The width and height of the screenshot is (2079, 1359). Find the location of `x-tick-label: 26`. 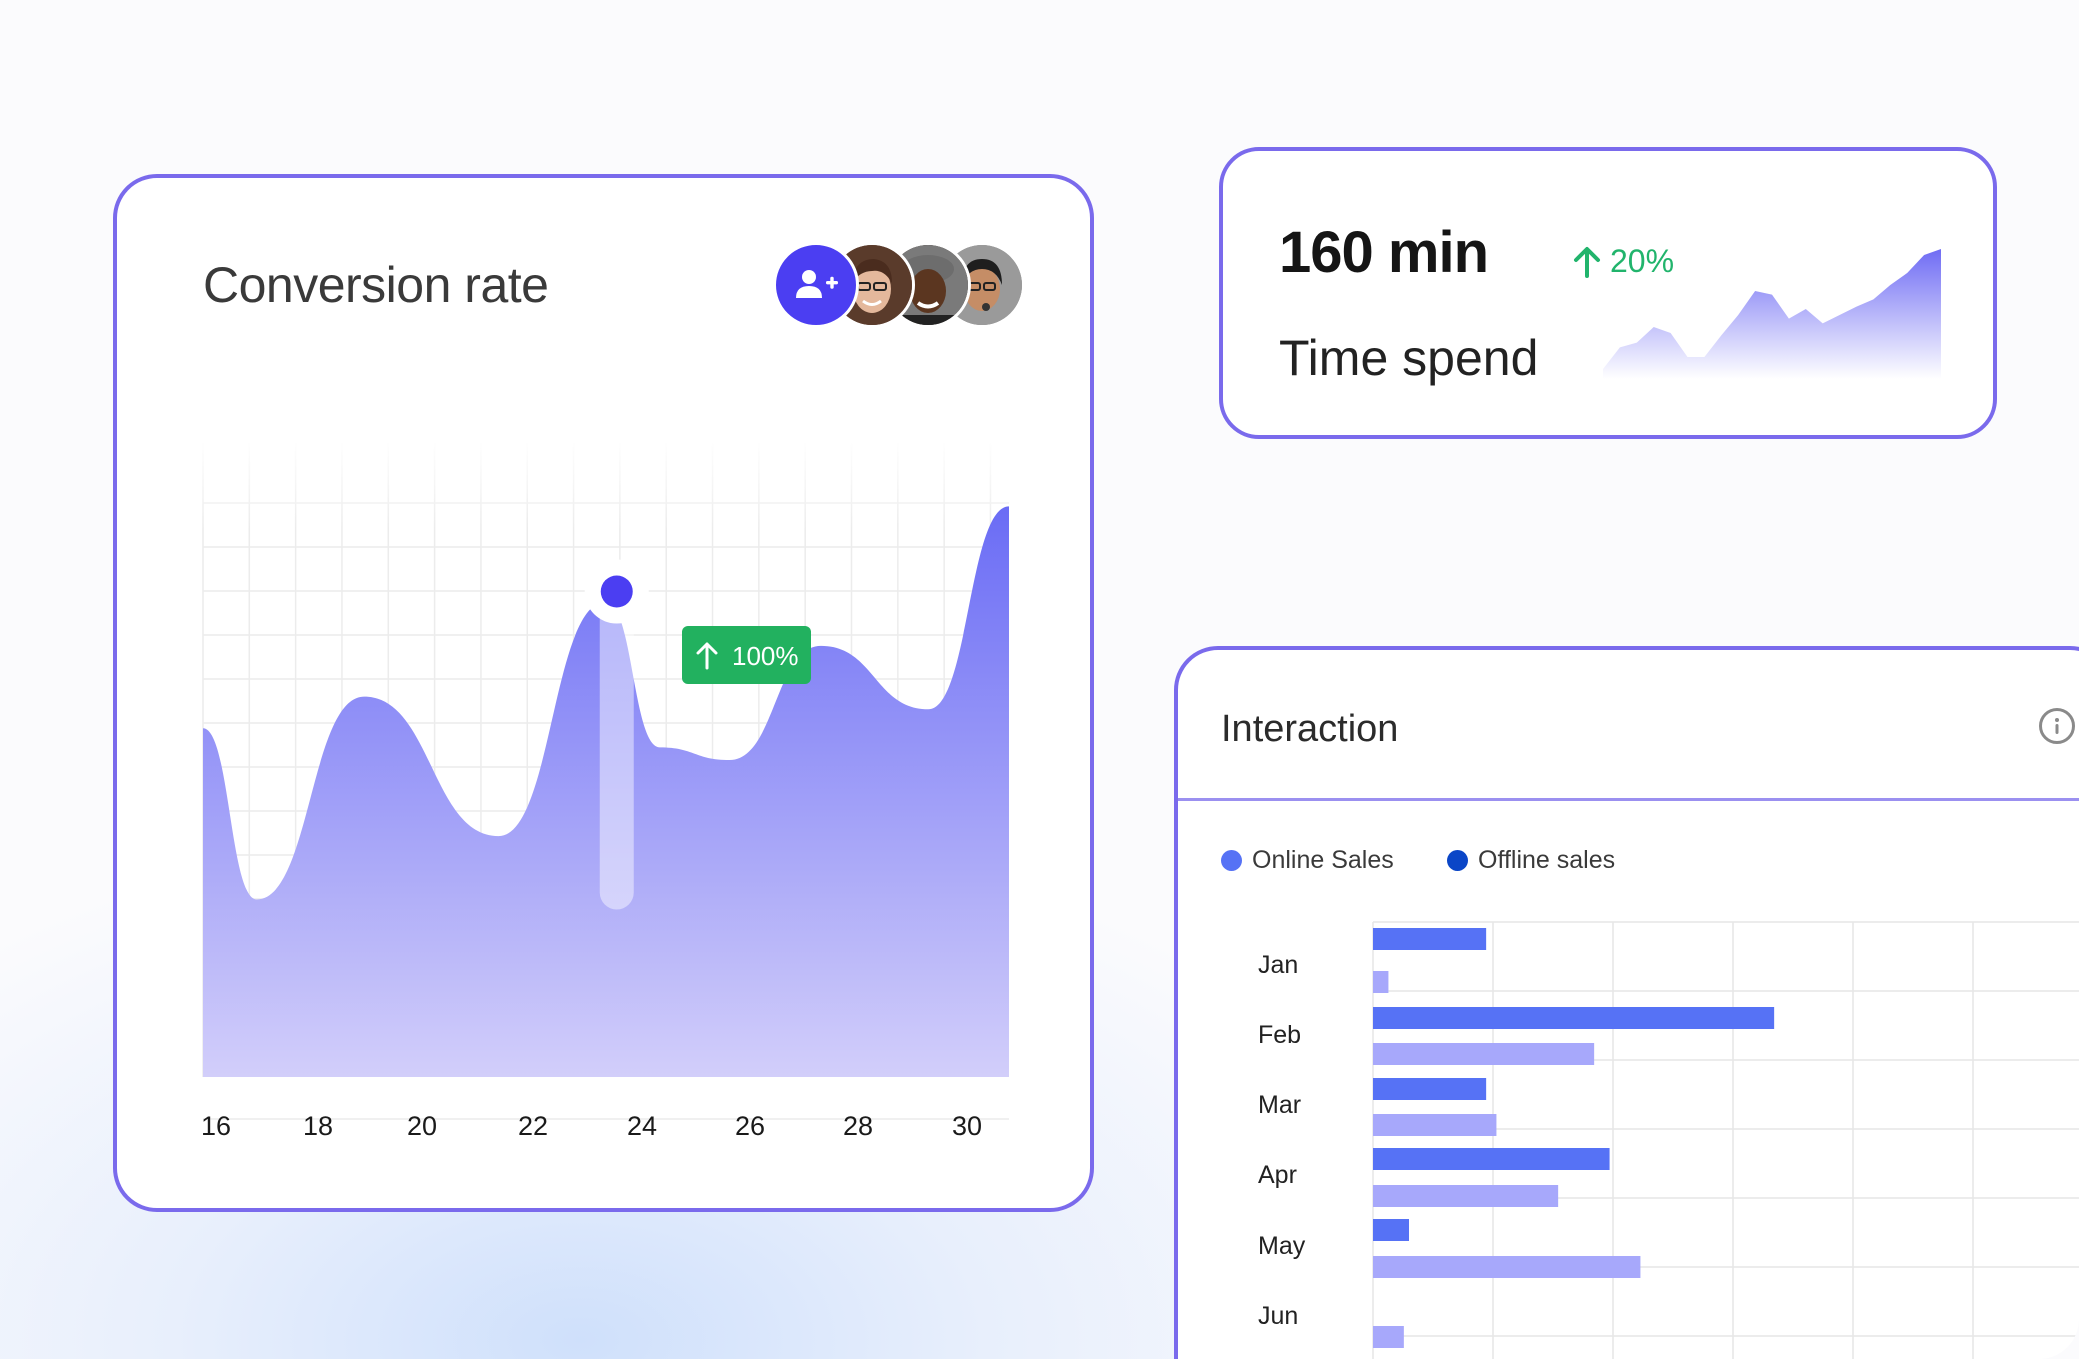

x-tick-label: 26 is located at coordinates (750, 1126).